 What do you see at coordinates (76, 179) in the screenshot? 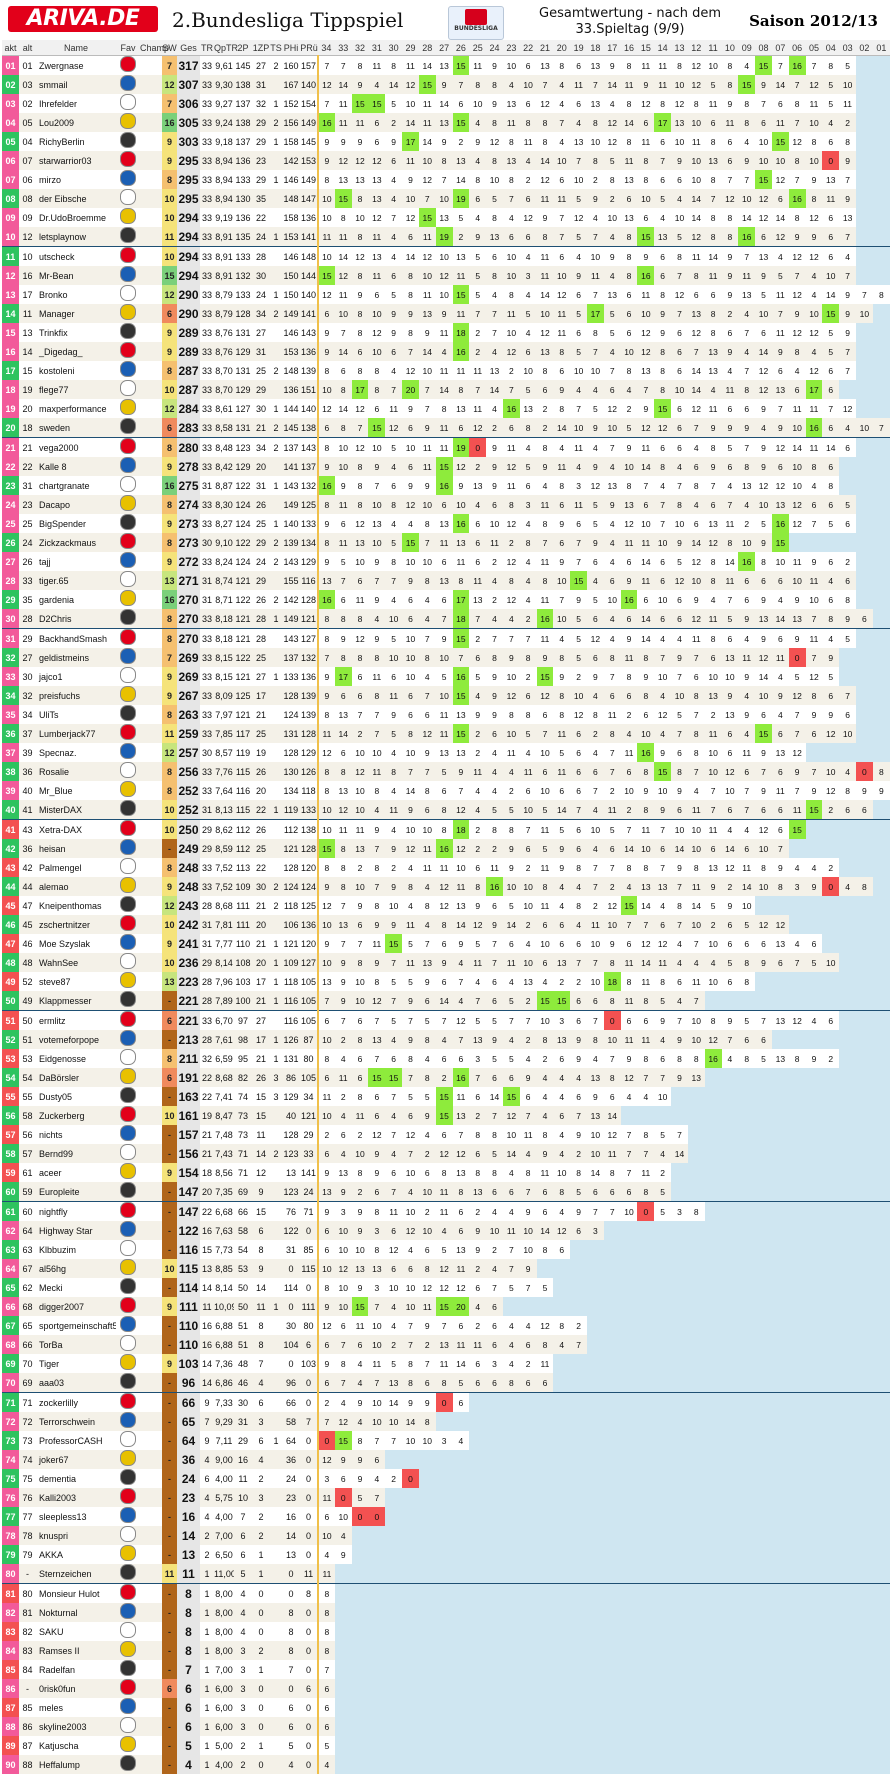
I see `player-name: mirzo` at bounding box center [76, 179].